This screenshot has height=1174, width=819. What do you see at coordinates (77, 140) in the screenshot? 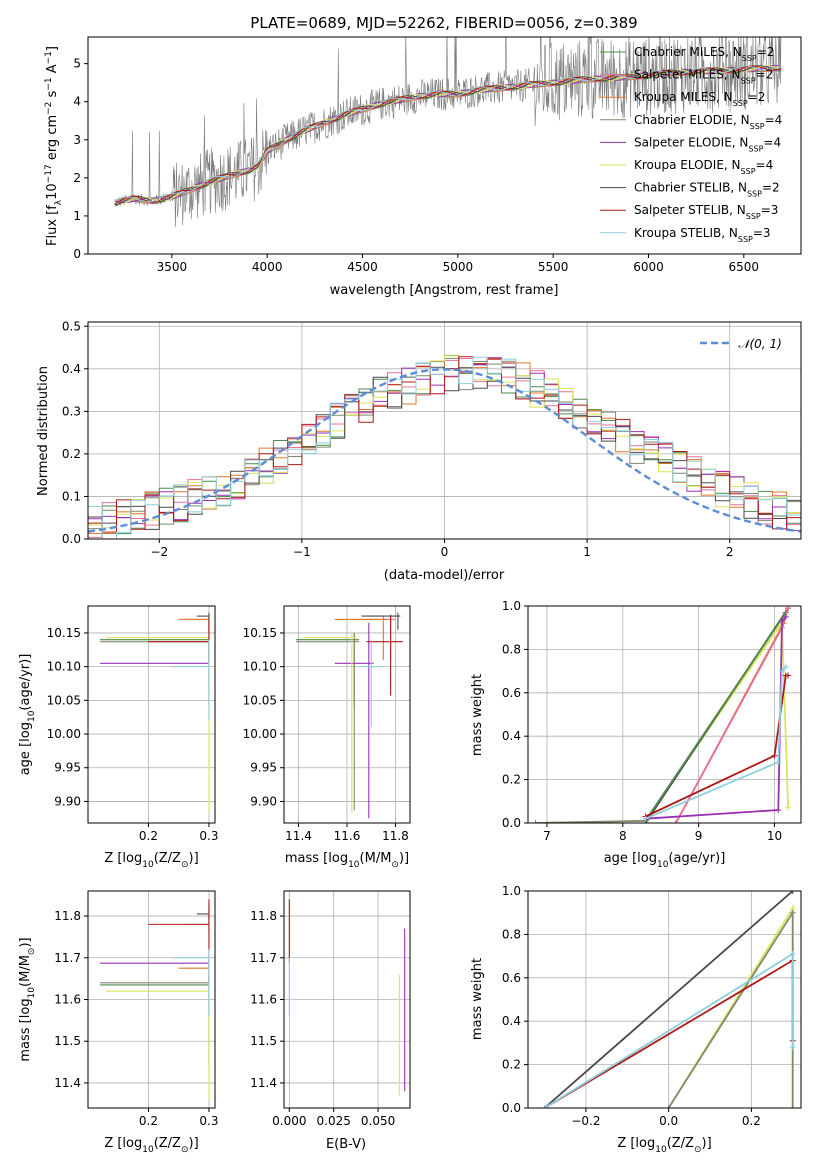
I see `y-tick-label: 3` at bounding box center [77, 140].